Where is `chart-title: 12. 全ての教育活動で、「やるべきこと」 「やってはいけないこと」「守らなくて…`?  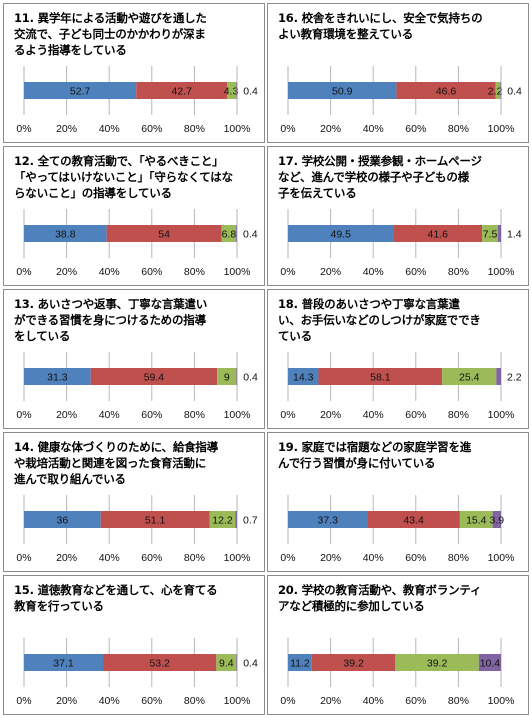 chart-title: 12. 全ての教育活動で、「やるべきこと」 「やってはいけないこと」「守らなくて… is located at coordinates (123, 177).